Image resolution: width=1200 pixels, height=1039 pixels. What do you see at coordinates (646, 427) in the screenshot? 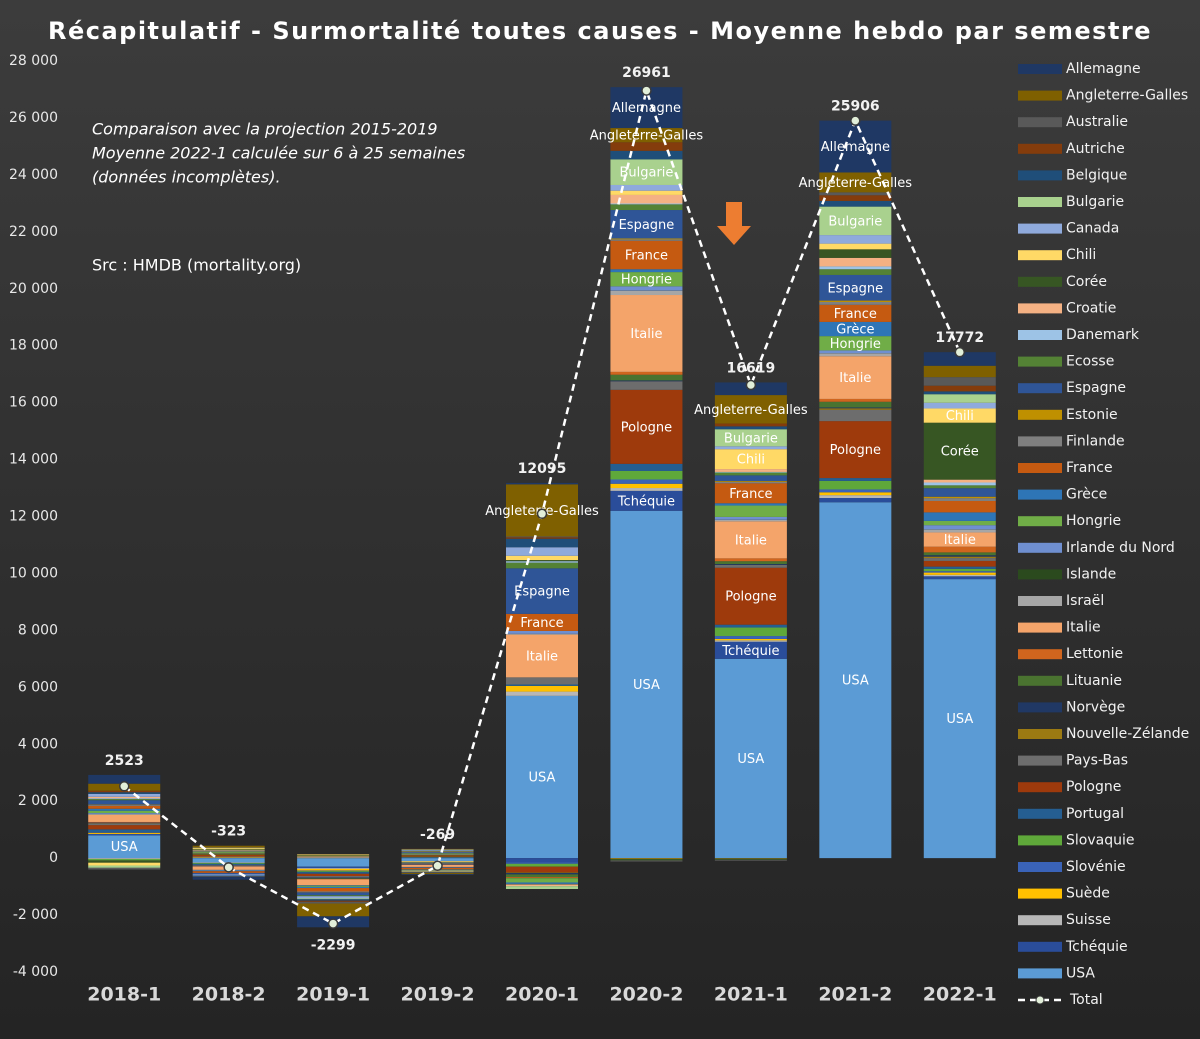
I see `segment-label: Pologne` at bounding box center [646, 427].